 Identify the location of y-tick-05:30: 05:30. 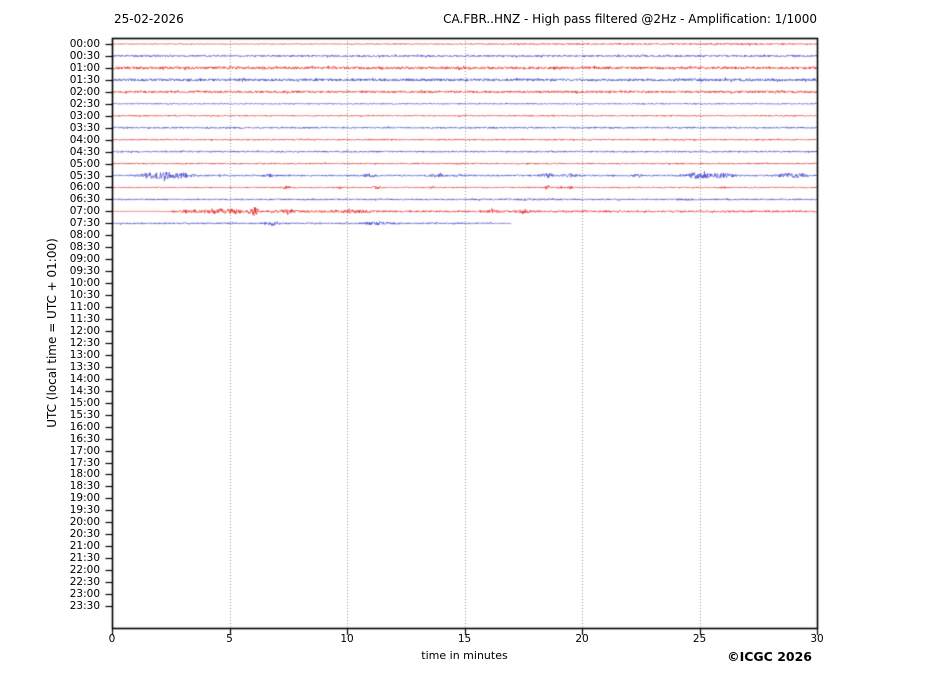
(84, 175).